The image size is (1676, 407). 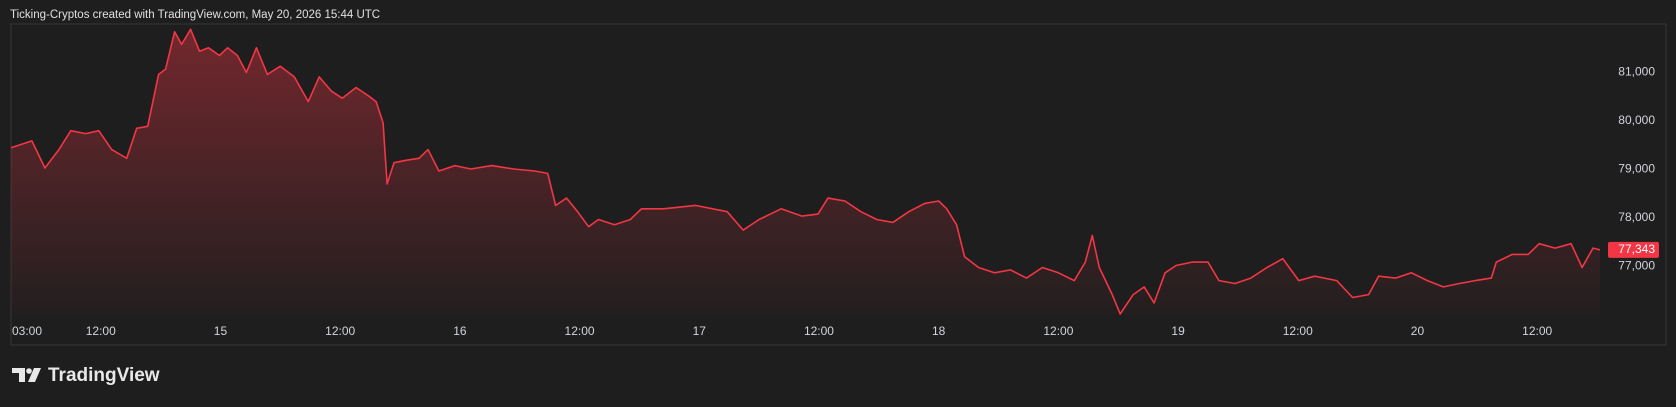 What do you see at coordinates (1636, 72) in the screenshot?
I see `y-tick-label: 81,000` at bounding box center [1636, 72].